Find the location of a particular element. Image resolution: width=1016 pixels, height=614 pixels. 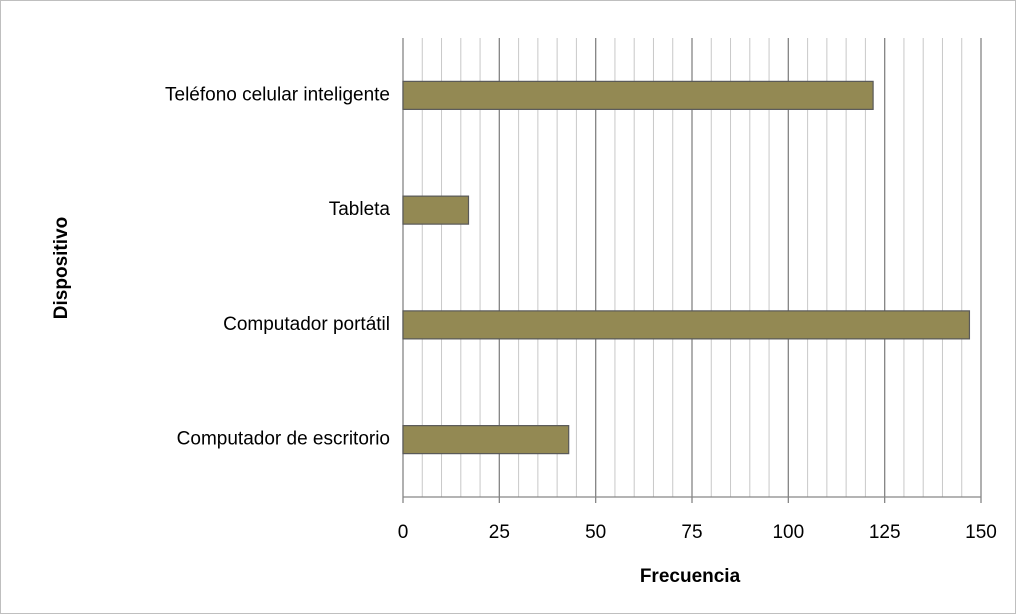

y-tick-label: Computador portátil is located at coordinates (306, 324).